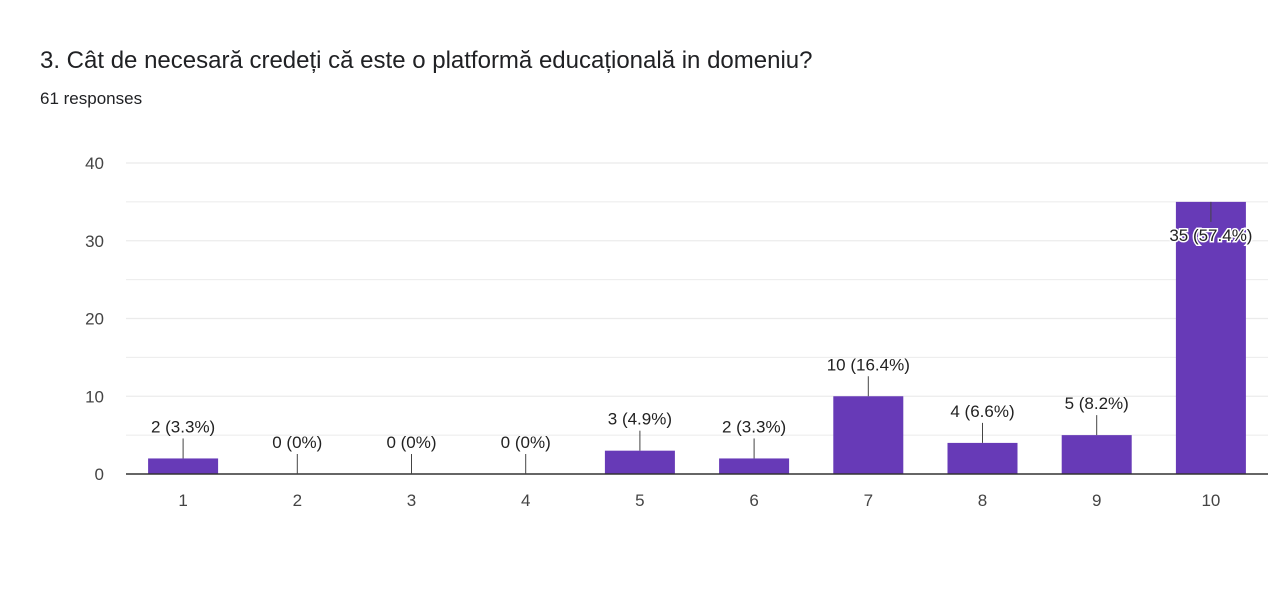 The image size is (1269, 603). Describe the element at coordinates (639, 500) in the screenshot. I see `x-tick-label: 5` at that location.